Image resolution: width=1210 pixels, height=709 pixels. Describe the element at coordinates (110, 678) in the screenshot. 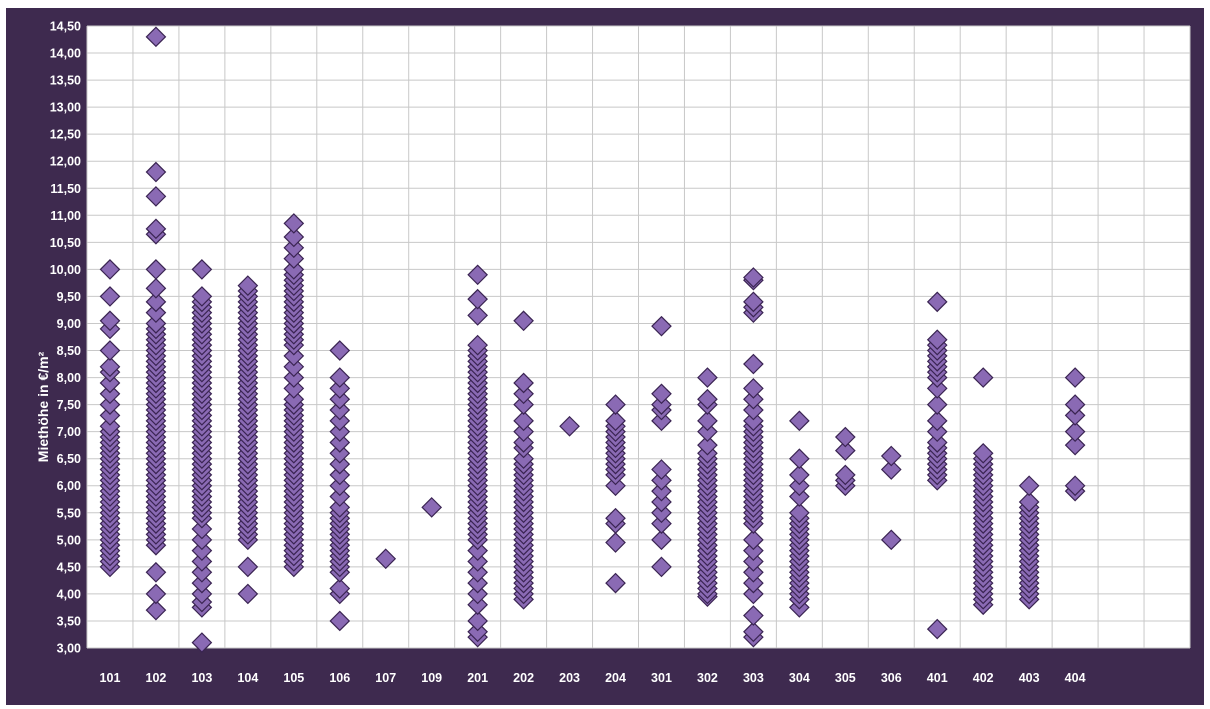

I see `x-tick-label: 101` at that location.